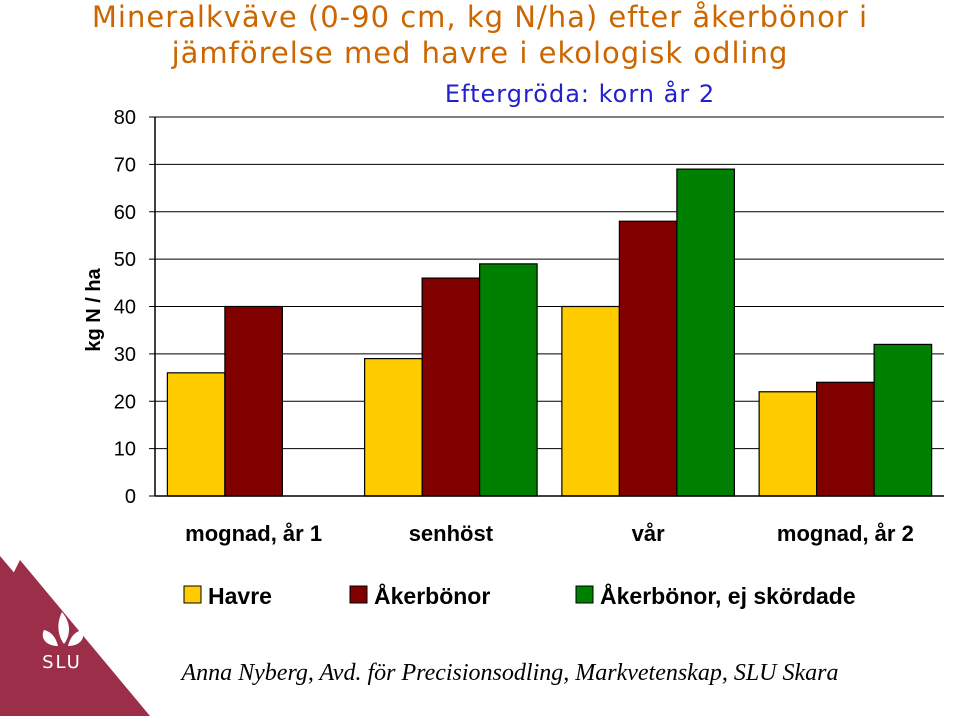 The width and height of the screenshot is (960, 716). Describe the element at coordinates (125, 165) in the screenshot. I see `y-tick-label: 70` at that location.